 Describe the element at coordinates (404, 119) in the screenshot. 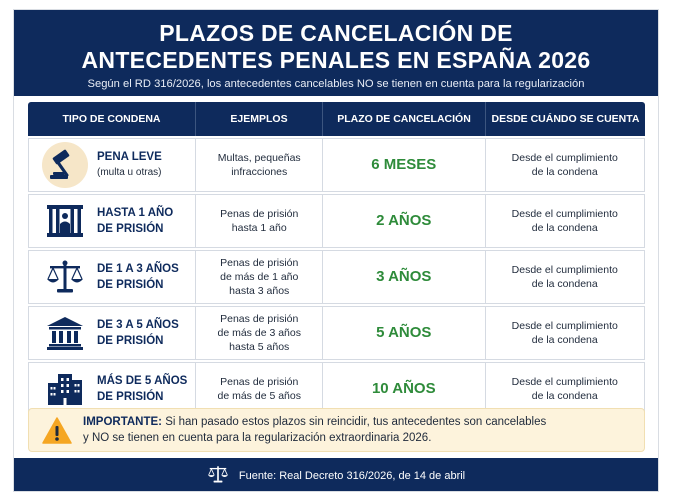

I see `column-header-period: PLAZO DE CANCELACIÓN` at that location.